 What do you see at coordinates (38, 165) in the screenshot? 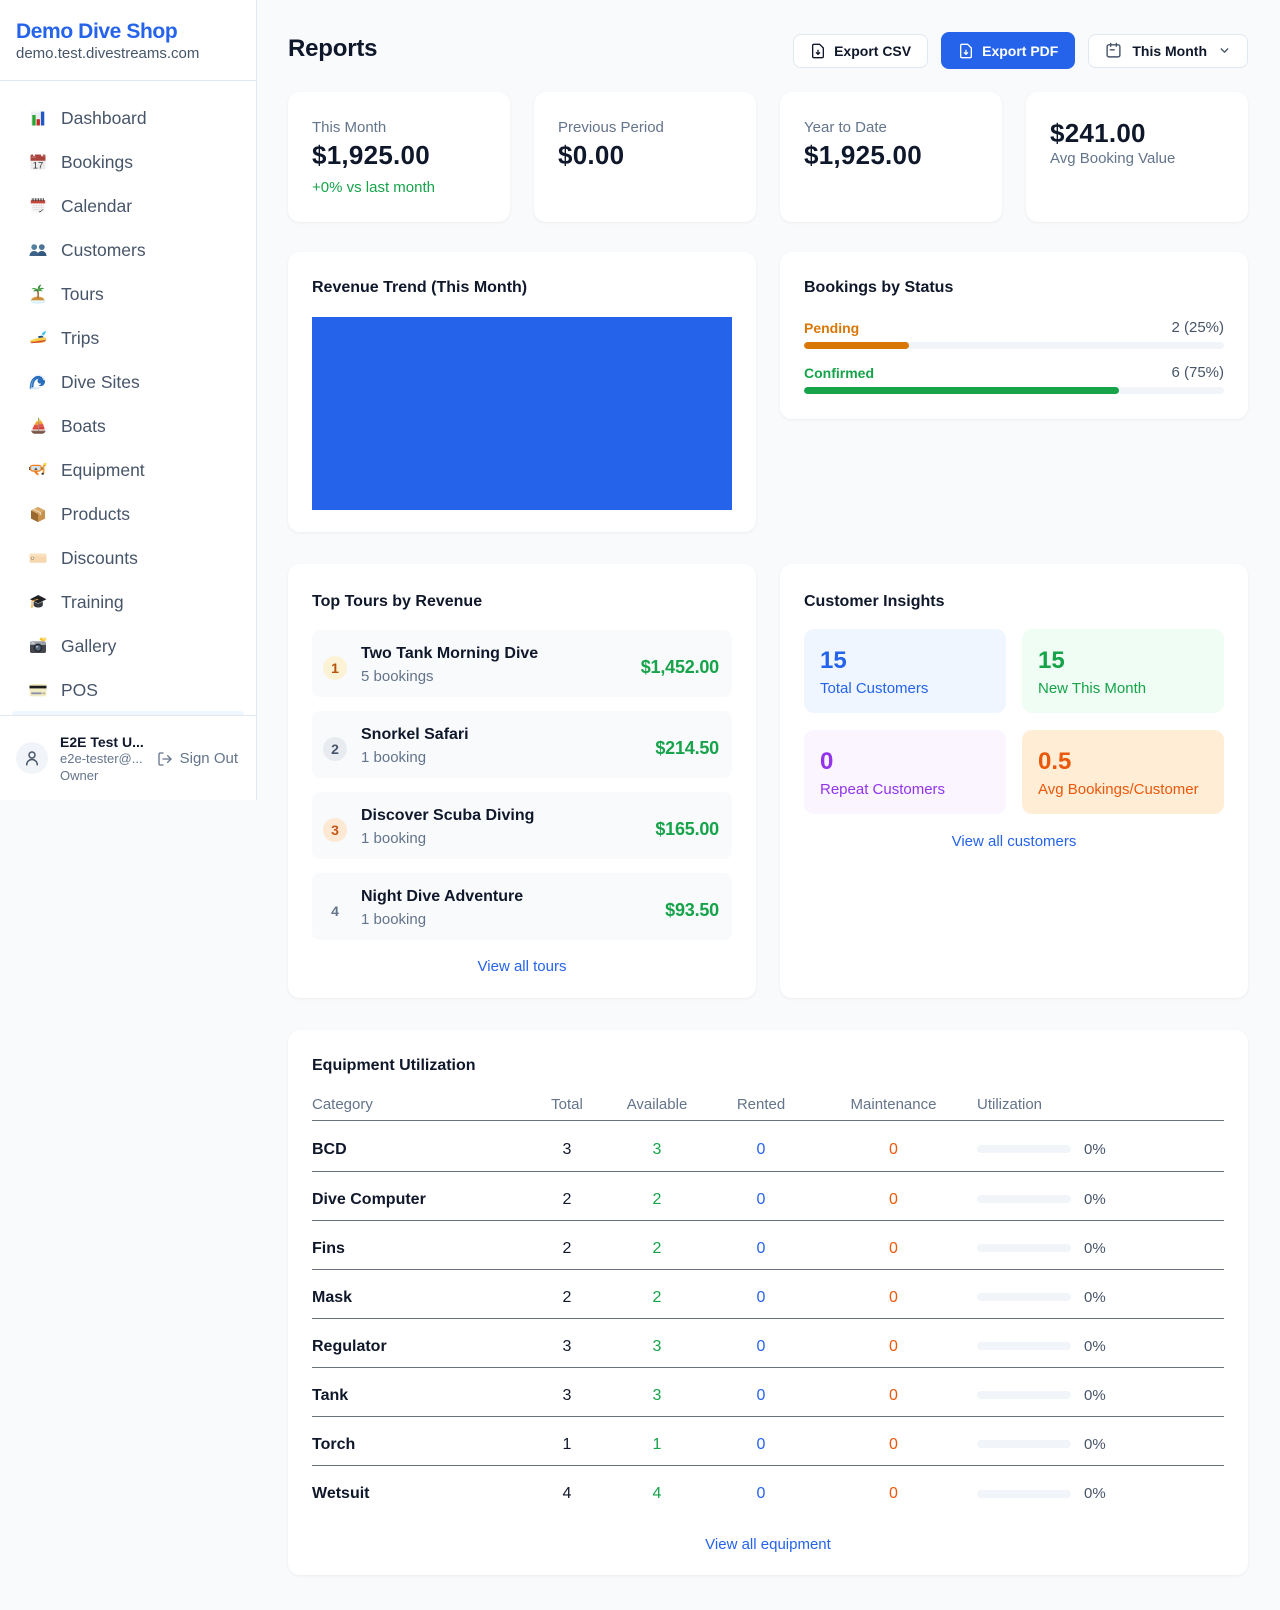
I see `svg-text: 17` at bounding box center [38, 165].